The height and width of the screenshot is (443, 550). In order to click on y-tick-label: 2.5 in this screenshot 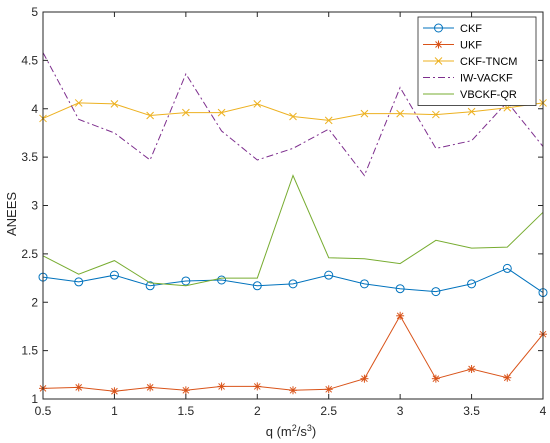, I will do `click(29, 254)`.